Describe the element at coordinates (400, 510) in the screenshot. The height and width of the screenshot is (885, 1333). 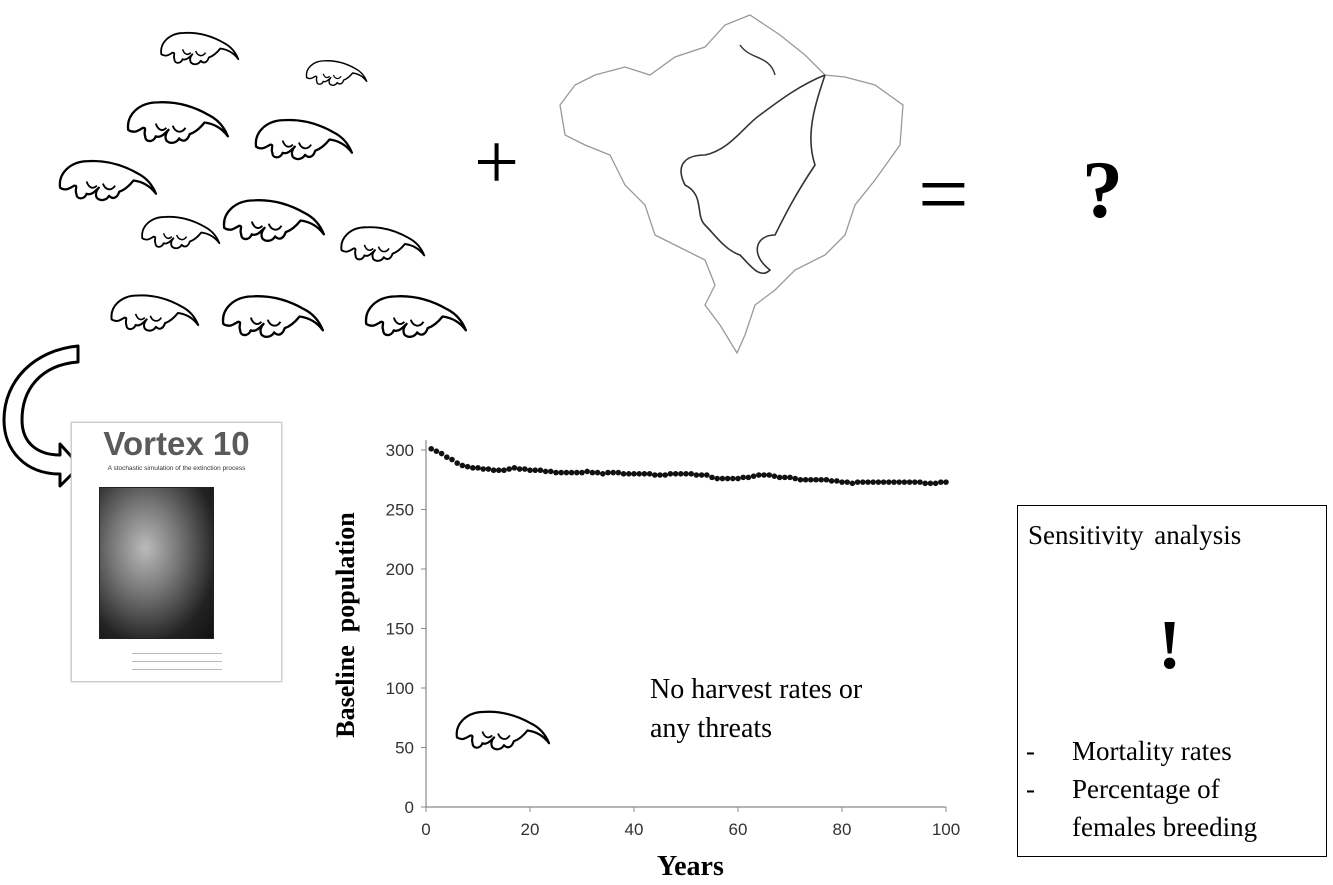
I see `y-tick-label: 250` at that location.